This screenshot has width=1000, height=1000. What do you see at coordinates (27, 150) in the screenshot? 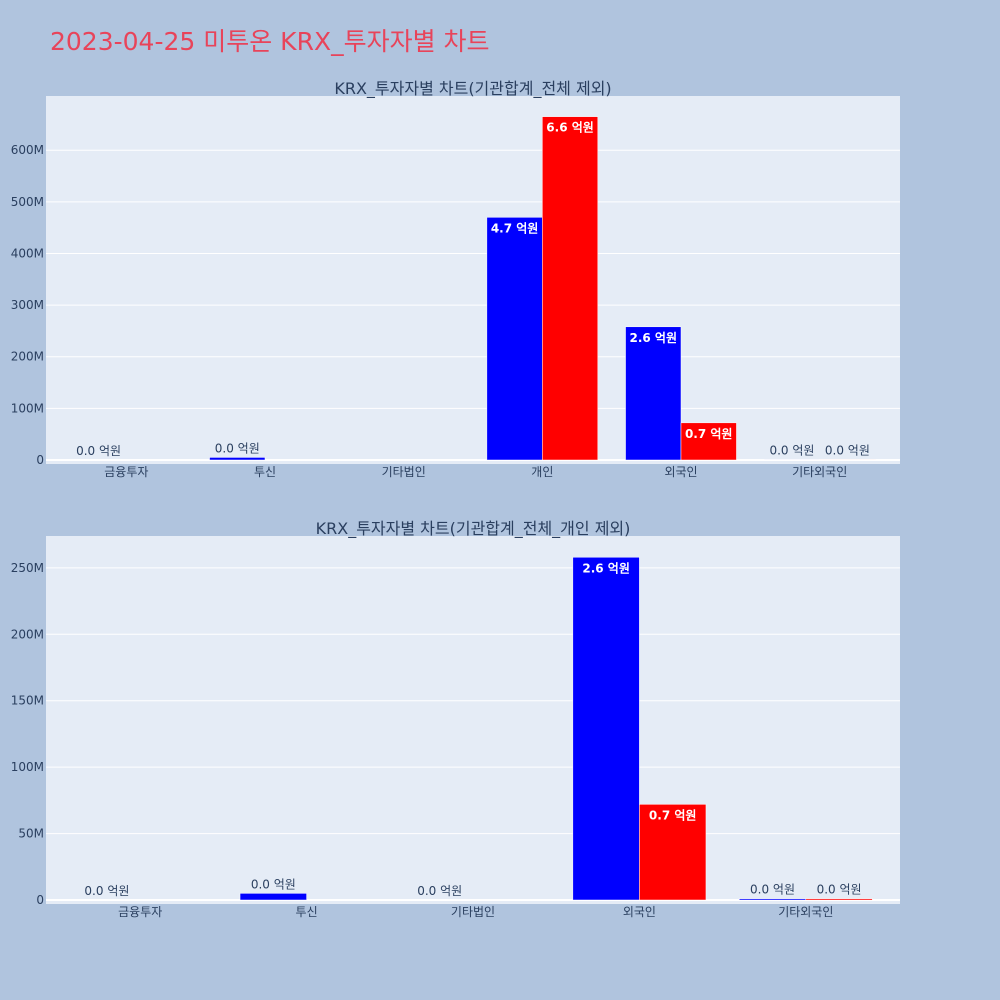
I see `y-tick-label: 600M` at bounding box center [27, 150].